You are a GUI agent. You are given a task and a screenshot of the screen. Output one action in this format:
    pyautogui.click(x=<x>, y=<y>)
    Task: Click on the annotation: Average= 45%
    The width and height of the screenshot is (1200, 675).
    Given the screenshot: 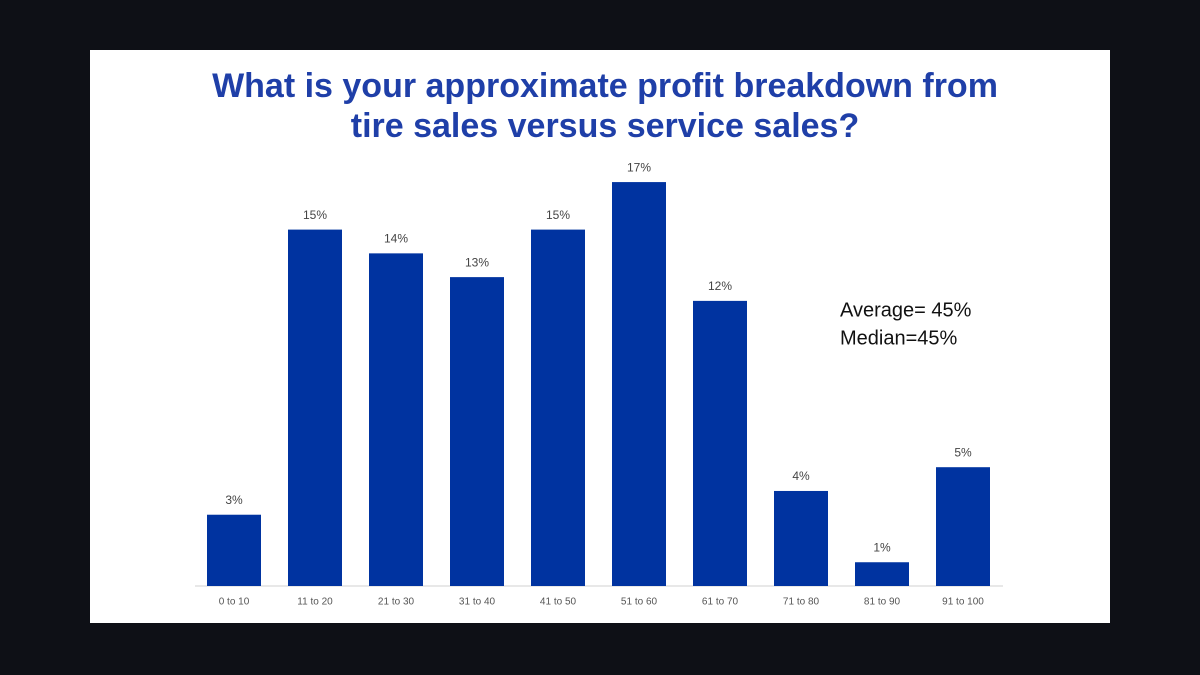 What is the action you would take?
    pyautogui.click(x=906, y=310)
    